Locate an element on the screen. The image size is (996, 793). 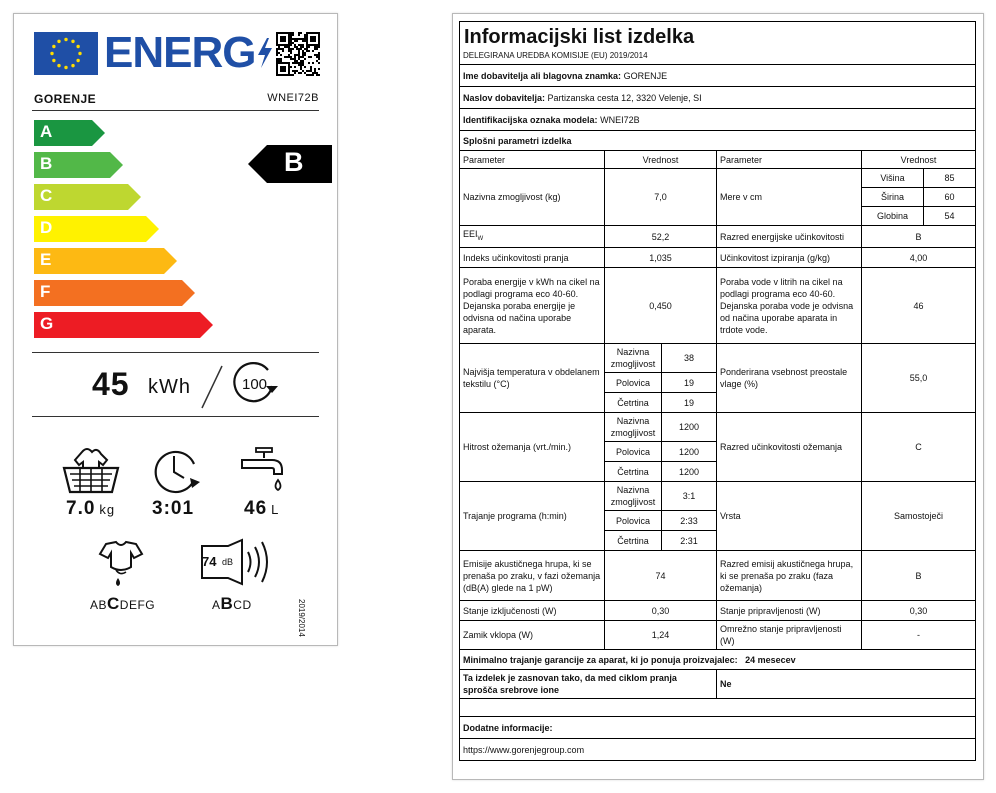
noise-class-value: B is located at coordinates (918, 575).